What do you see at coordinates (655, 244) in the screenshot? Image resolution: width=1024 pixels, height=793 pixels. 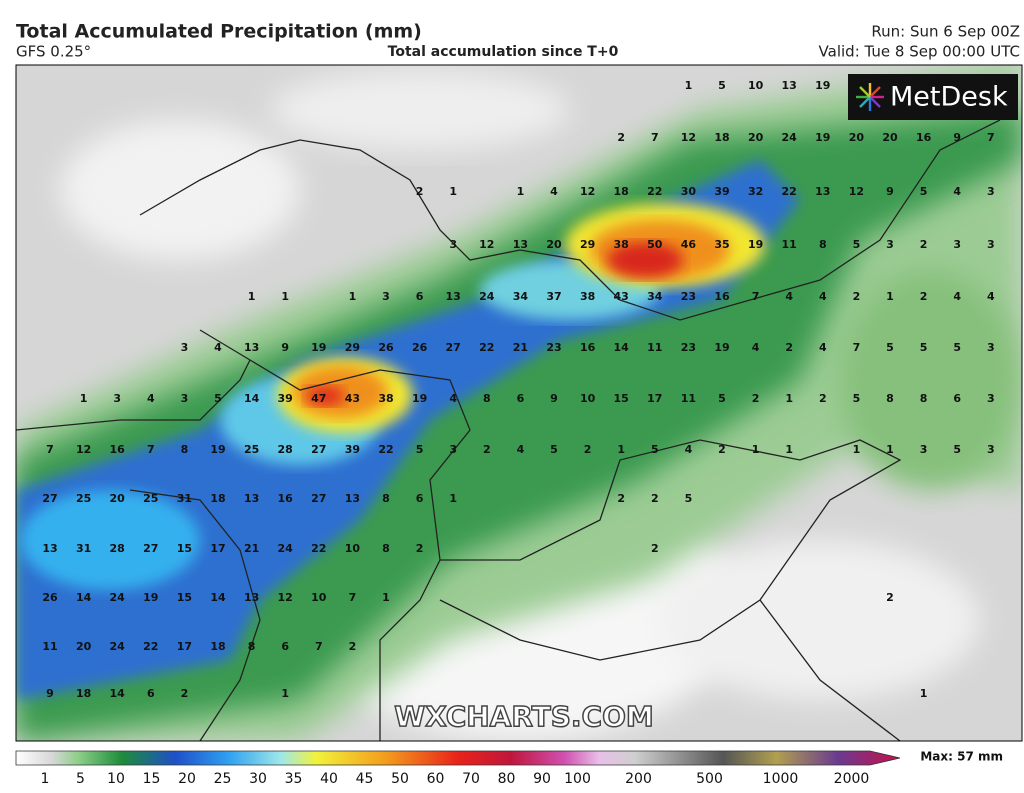 I see `precip-value: 50` at bounding box center [655, 244].